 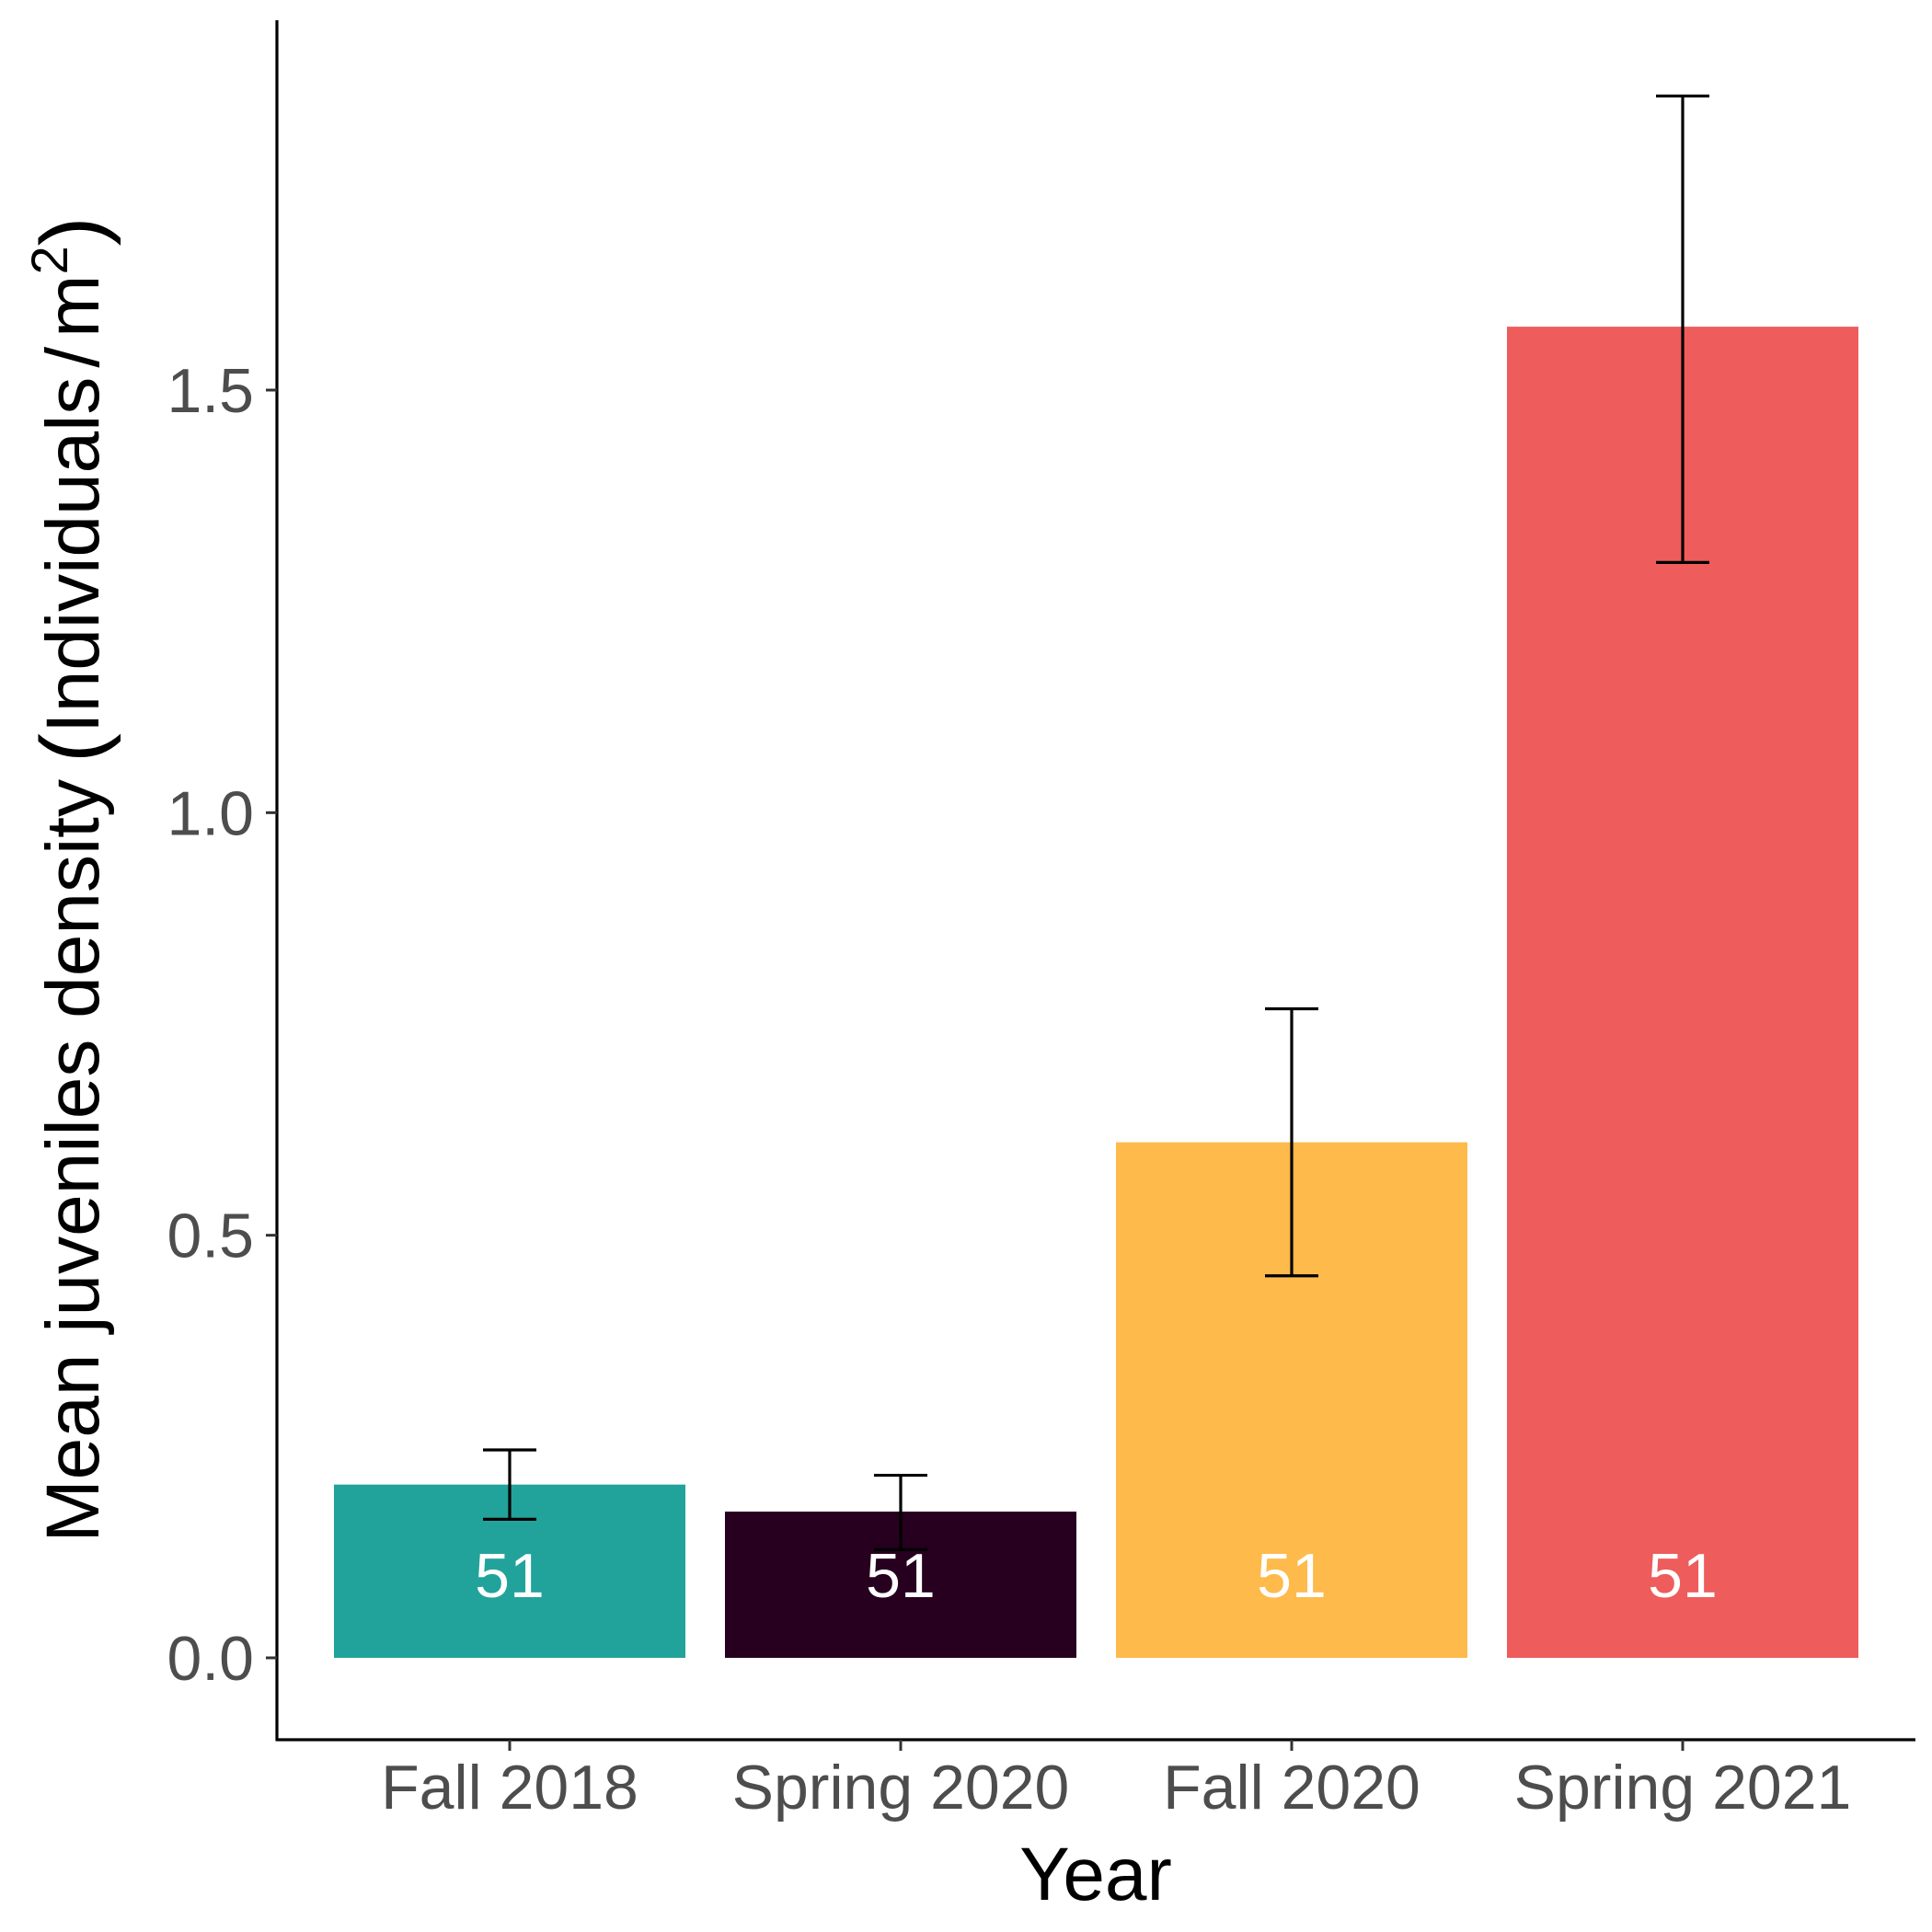 I want to click on x-tick-label: Spring 2021, so click(x=1683, y=1788).